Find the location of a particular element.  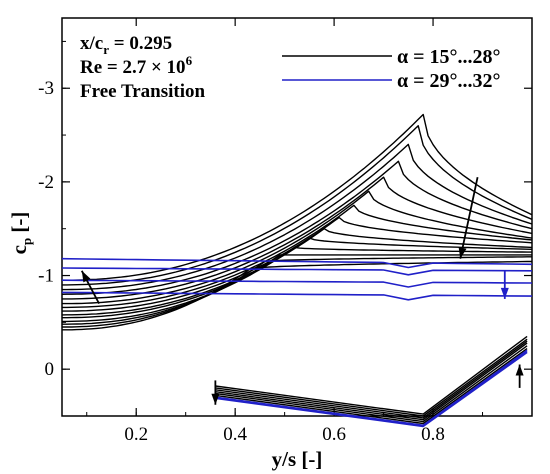

legend-label-black: α = 15°...28° is located at coordinates (449, 57).